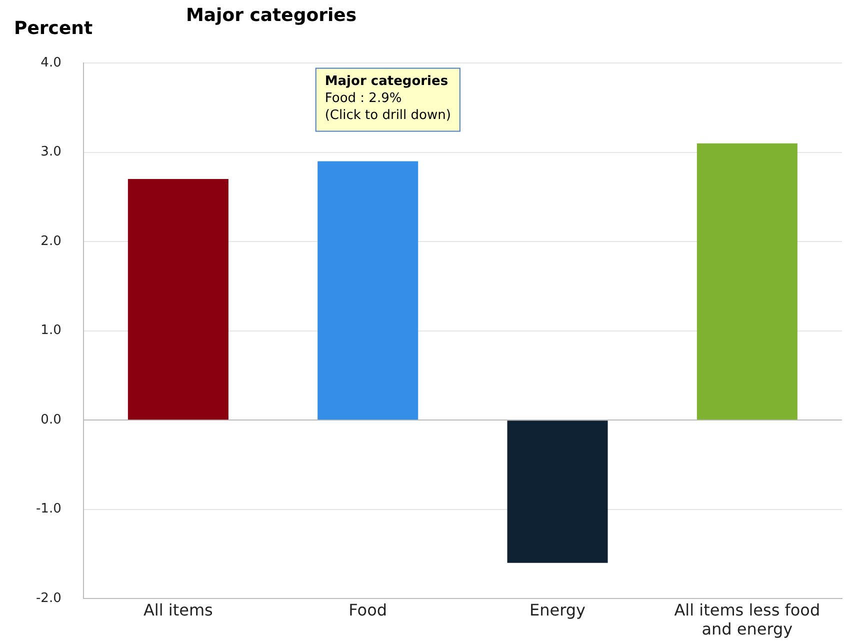  Describe the element at coordinates (51, 152) in the screenshot. I see `y-tick-label: 3.0` at that location.